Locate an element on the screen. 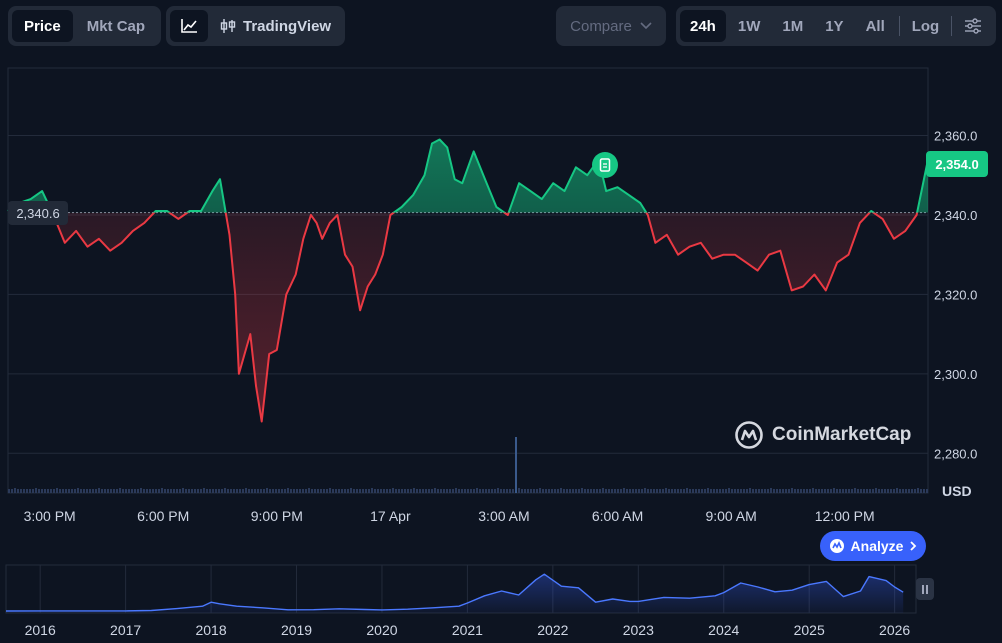  x-tick-label: 6:00 PM is located at coordinates (163, 516).